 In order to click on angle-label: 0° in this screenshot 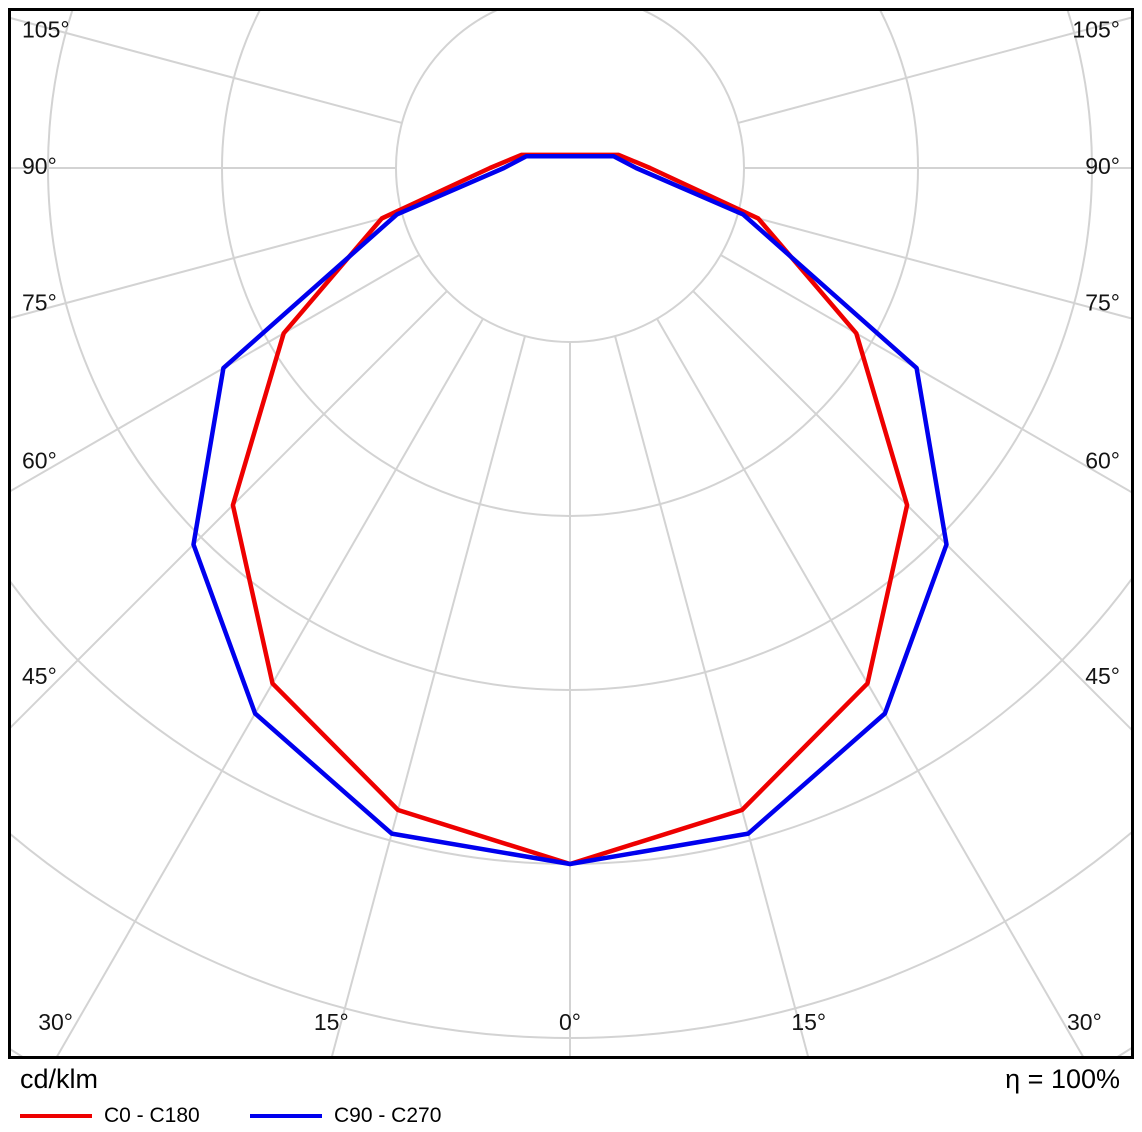, I will do `click(570, 1022)`.